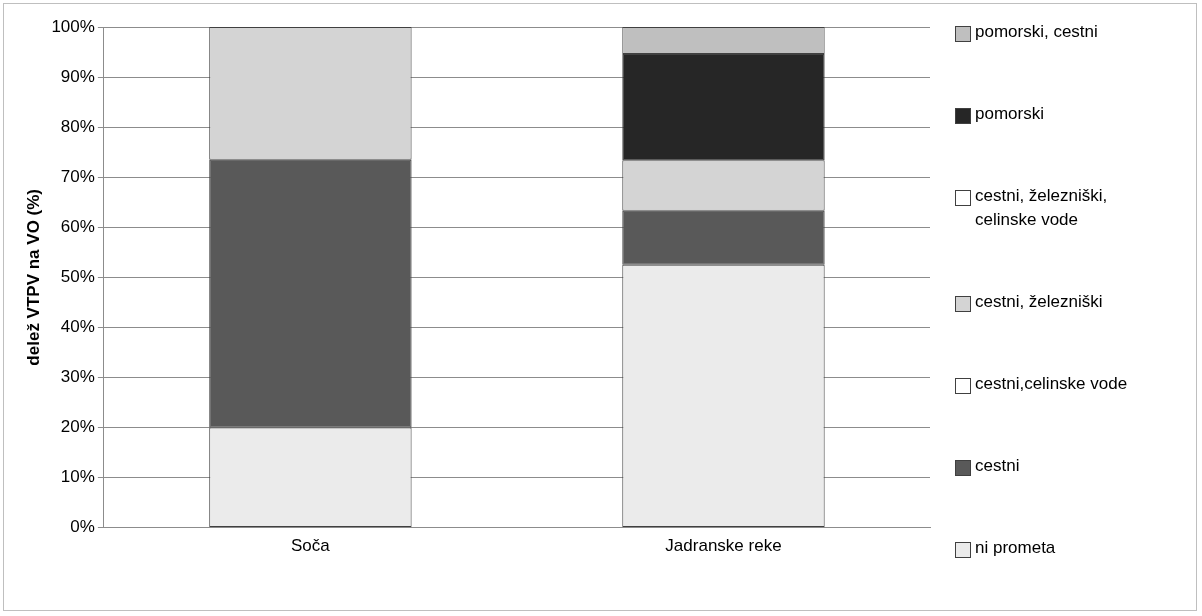  Describe the element at coordinates (77, 427) in the screenshot. I see `y-tick-label: 20%` at that location.